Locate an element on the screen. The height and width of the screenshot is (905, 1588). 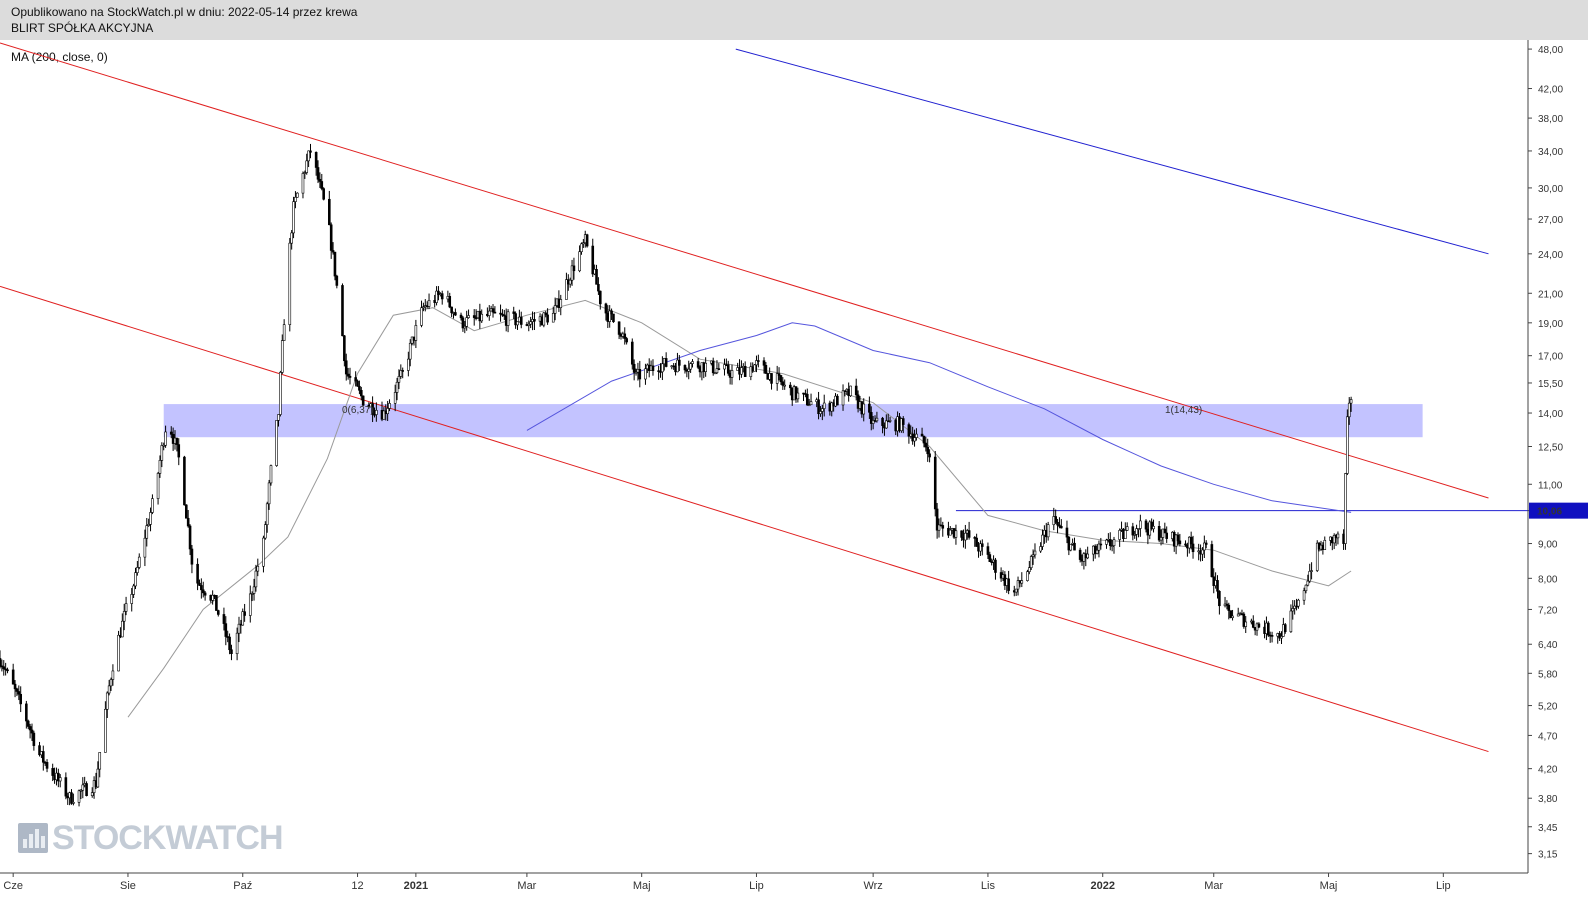
x-tick-label: Wrz is located at coordinates (872, 886).